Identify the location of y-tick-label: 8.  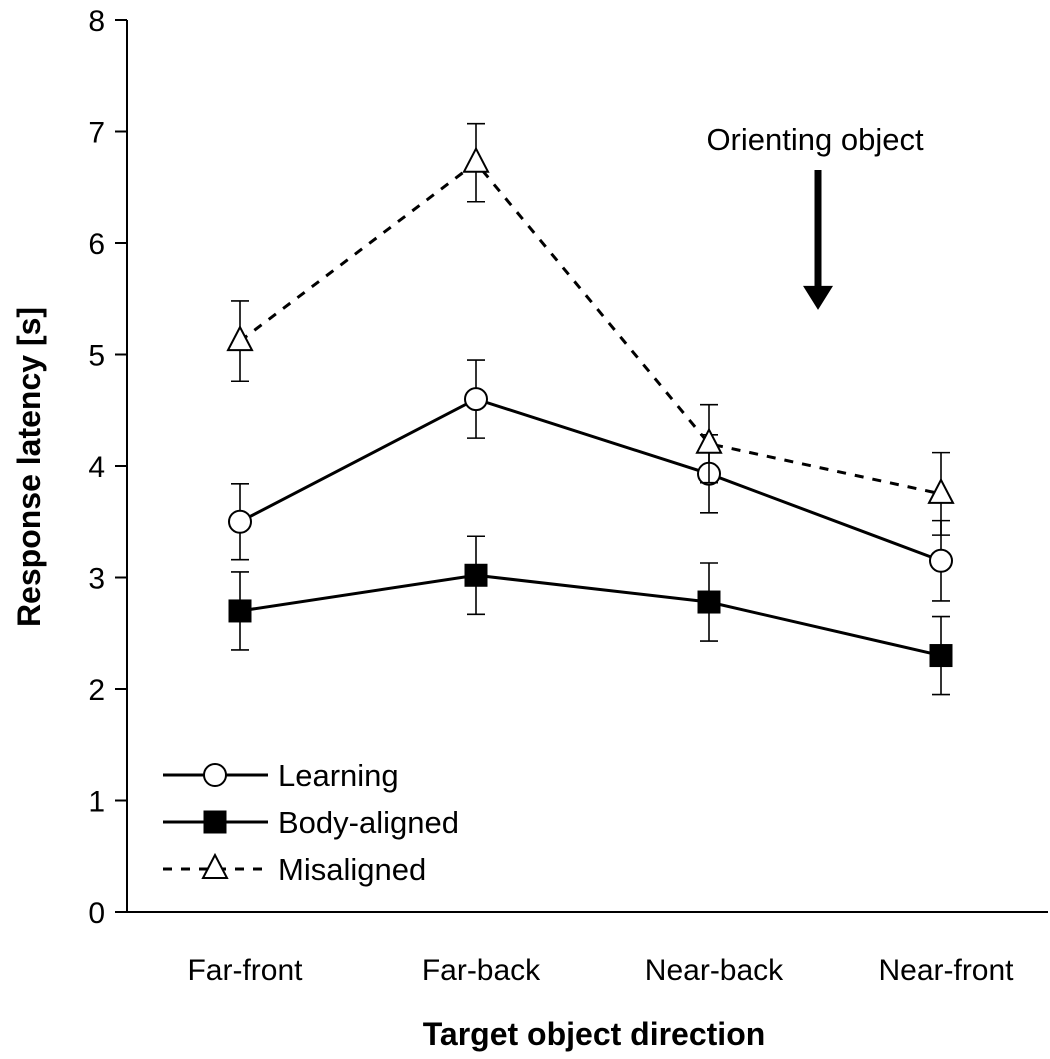
(96, 21).